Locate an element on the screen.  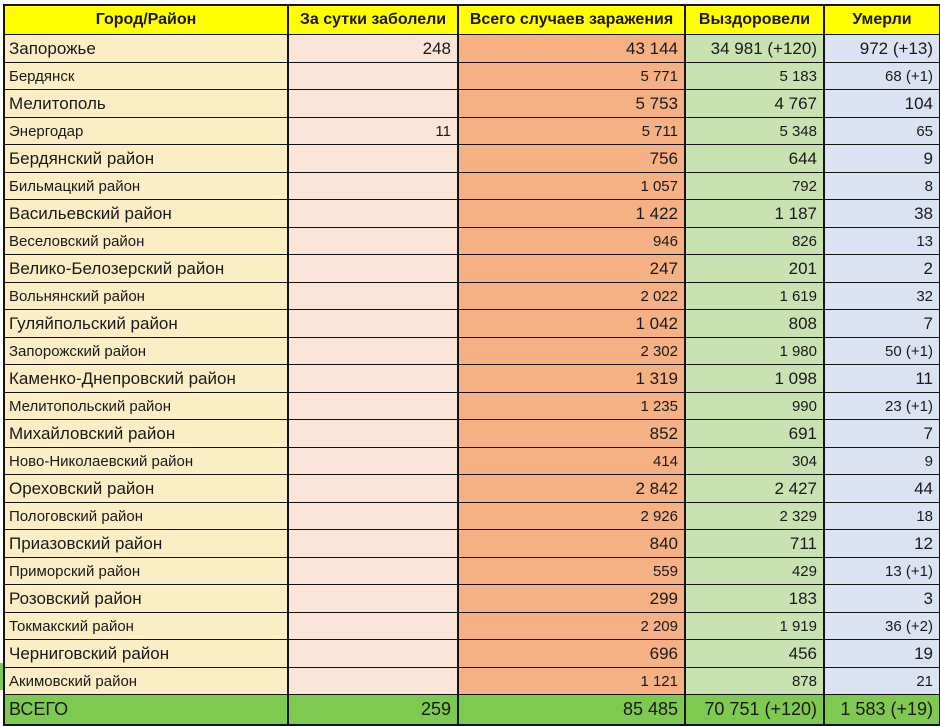
recovered-cell: 1 980 is located at coordinates (754, 351).